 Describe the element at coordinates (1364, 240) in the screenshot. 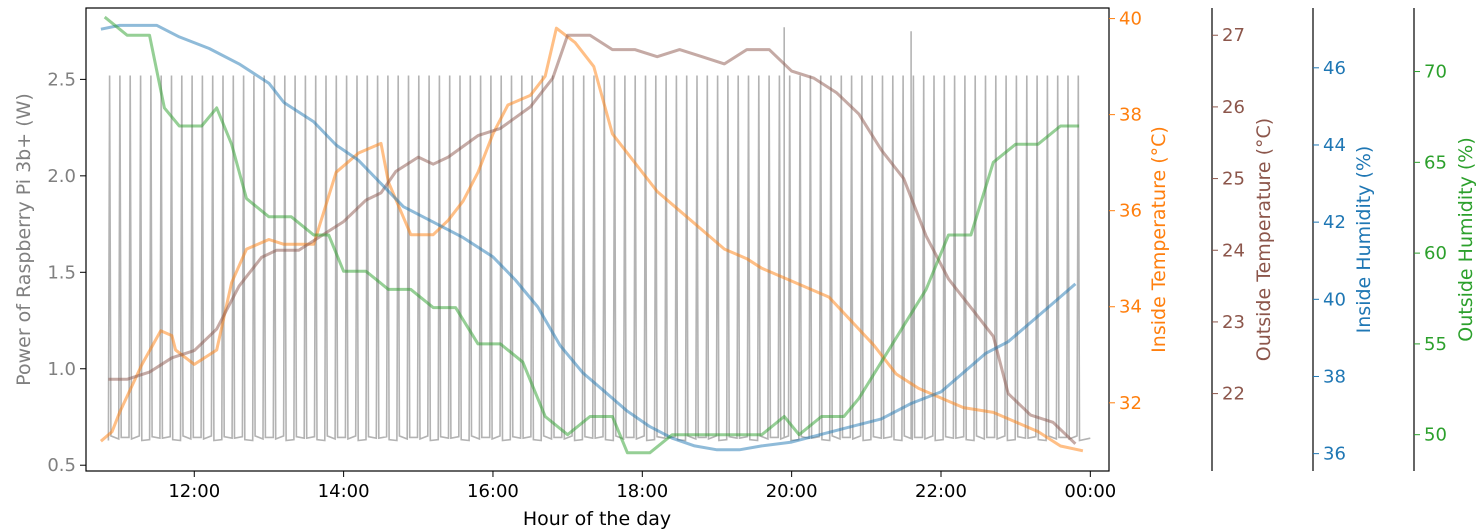

I see `axis-title-inside-hum: Inside Humidity (%)` at that location.